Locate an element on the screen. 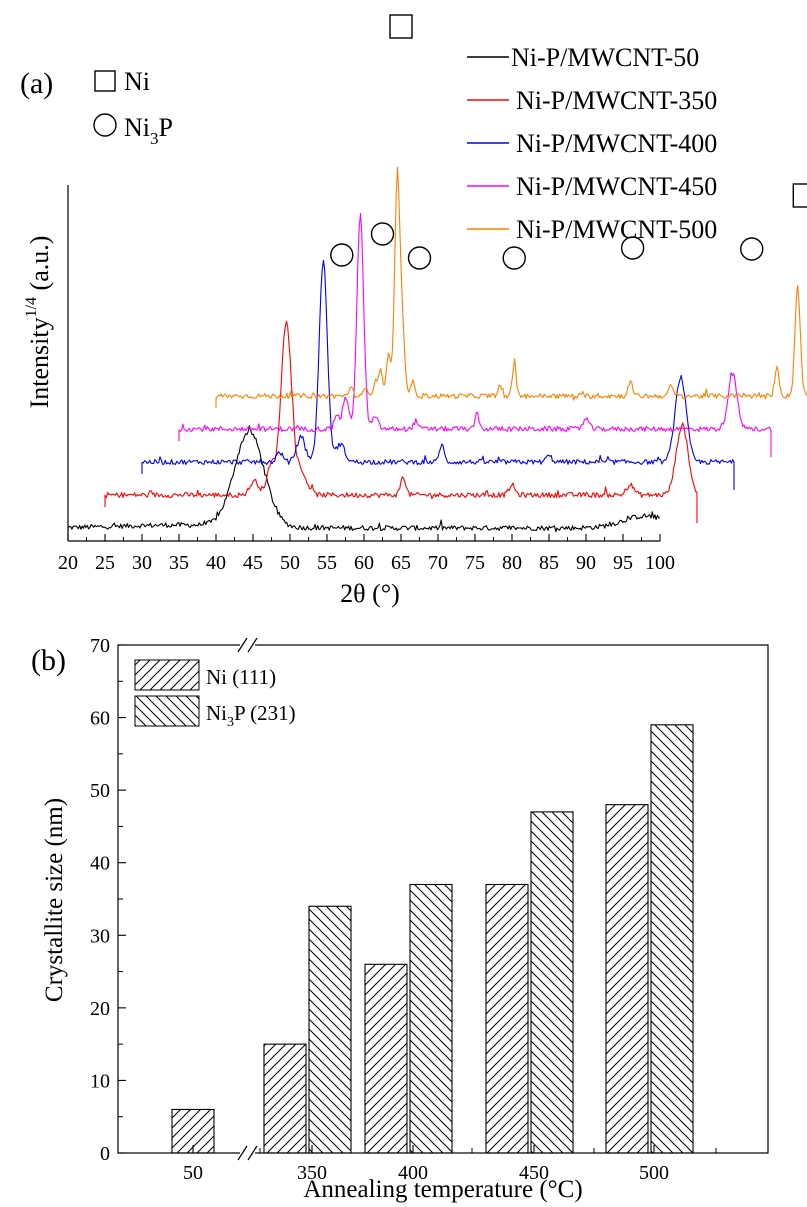 This screenshot has height=1207, width=807. xrd-x-tick-label: 35 is located at coordinates (179, 563).